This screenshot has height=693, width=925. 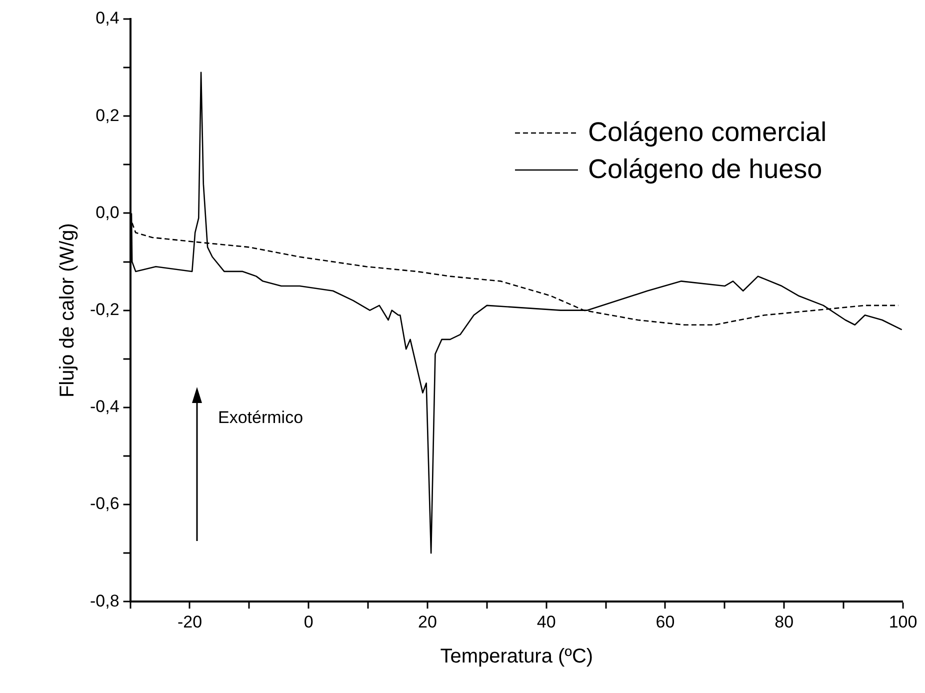 What do you see at coordinates (67, 310) in the screenshot?
I see `y-axis-title: Flujo de calor (W/g)` at bounding box center [67, 310].